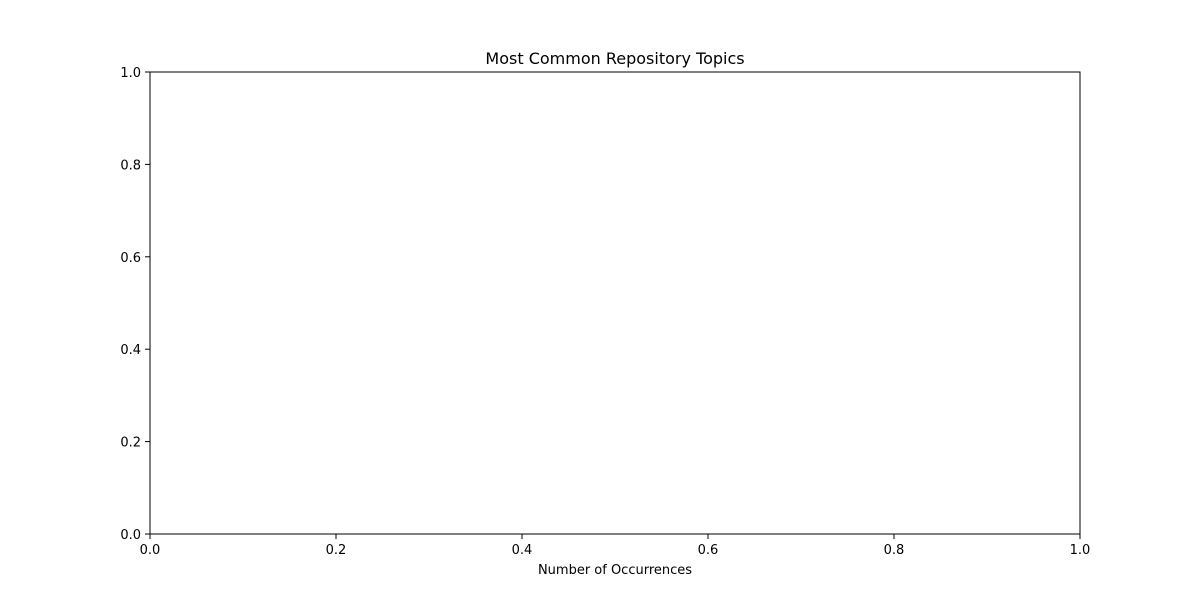 This screenshot has width=1200, height=600. I want to click on y-axis-ticks: 0.0 0.2 0.4 0.6 0.8 1.0, so click(135, 304).